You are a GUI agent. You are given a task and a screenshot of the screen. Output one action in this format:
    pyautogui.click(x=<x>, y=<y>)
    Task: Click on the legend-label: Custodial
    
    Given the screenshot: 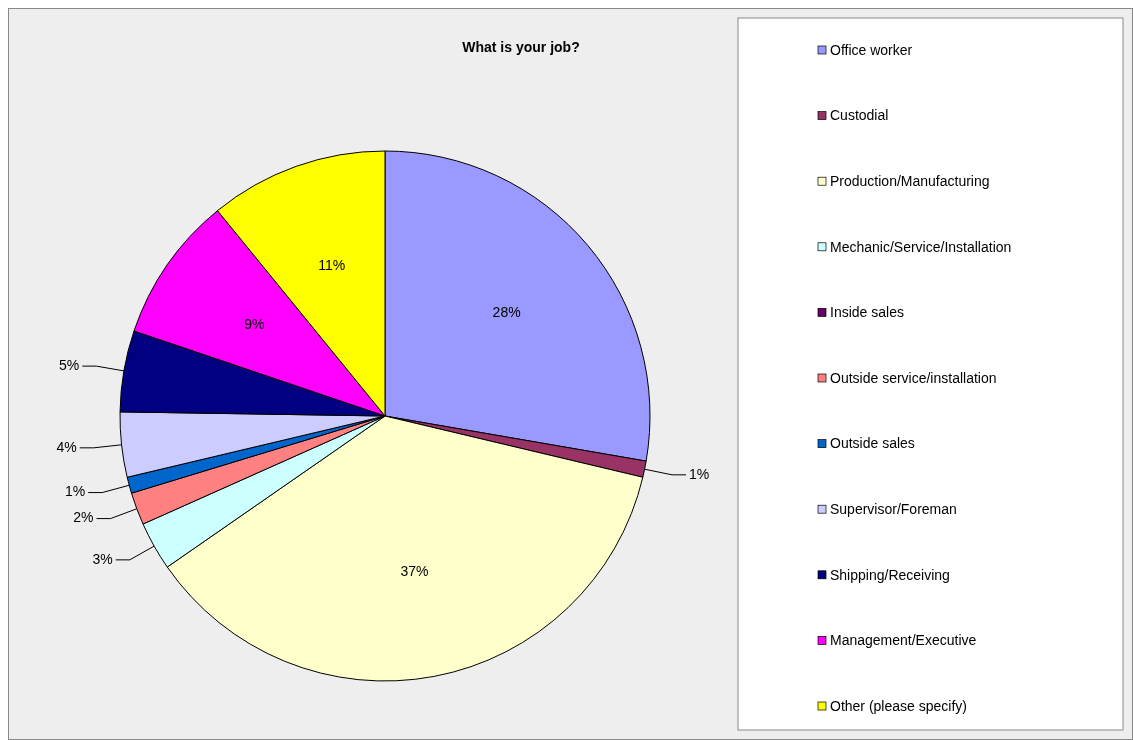 What is the action you would take?
    pyautogui.click(x=859, y=115)
    